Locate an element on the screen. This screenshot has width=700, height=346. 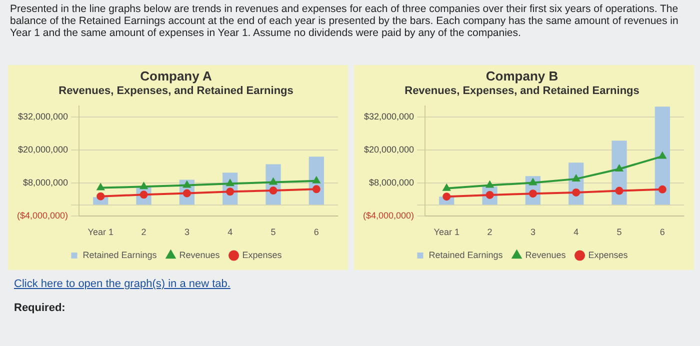
bar is located at coordinates (662, 155).